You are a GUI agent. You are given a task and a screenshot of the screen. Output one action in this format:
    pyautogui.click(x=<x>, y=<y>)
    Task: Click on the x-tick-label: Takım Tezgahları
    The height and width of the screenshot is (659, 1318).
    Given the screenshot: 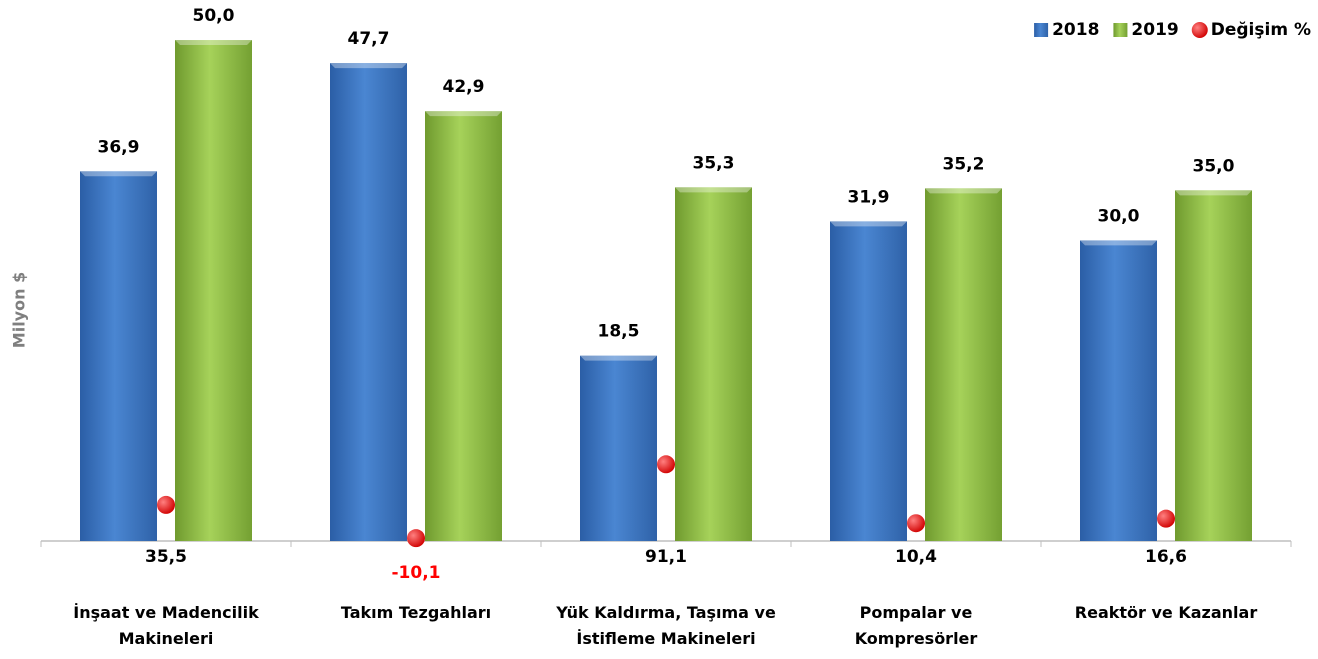 What is the action you would take?
    pyautogui.click(x=416, y=612)
    